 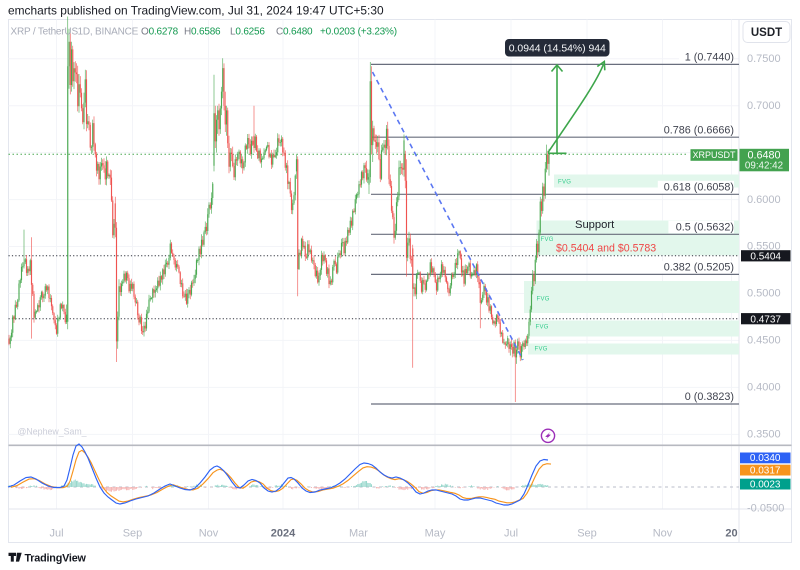 I want to click on svg-text: USDT, so click(x=766, y=33).